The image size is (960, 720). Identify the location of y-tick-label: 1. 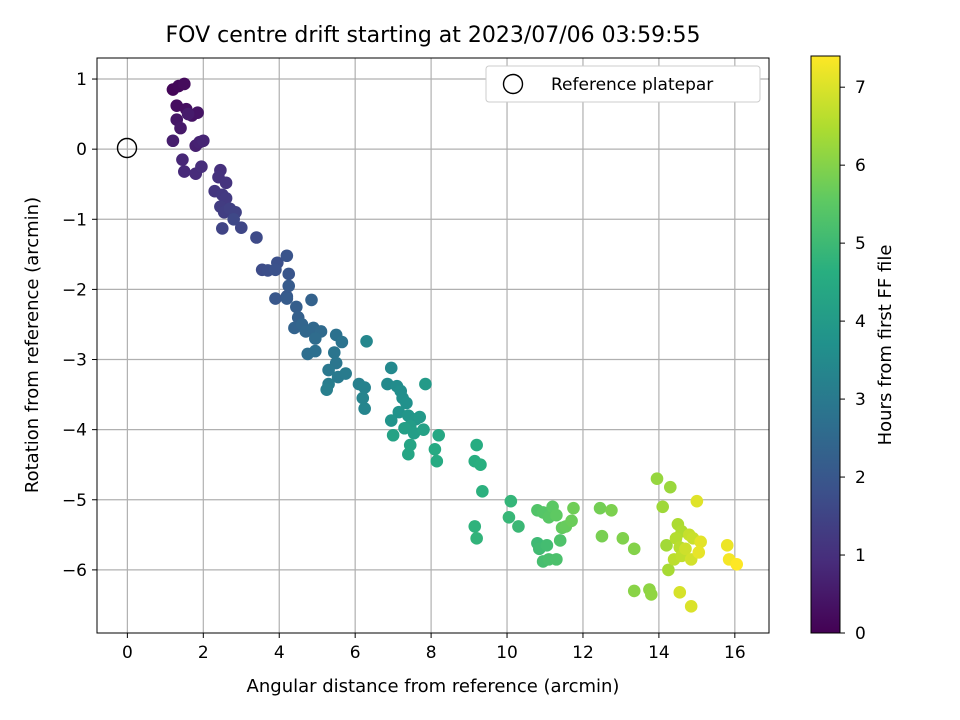
(81, 80).